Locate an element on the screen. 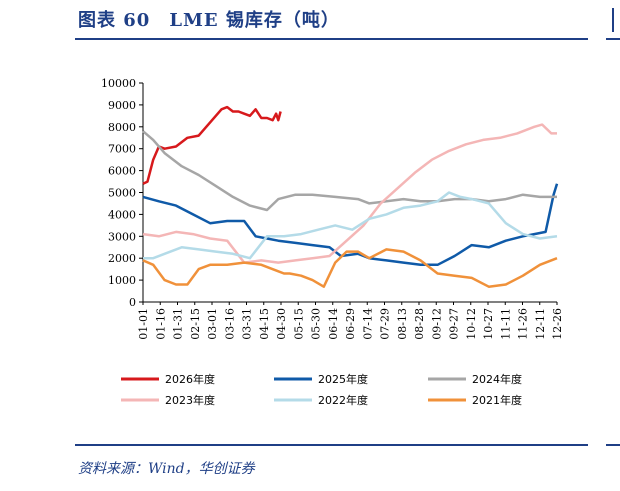  x-tick-label: 12-11 is located at coordinates (540, 324).